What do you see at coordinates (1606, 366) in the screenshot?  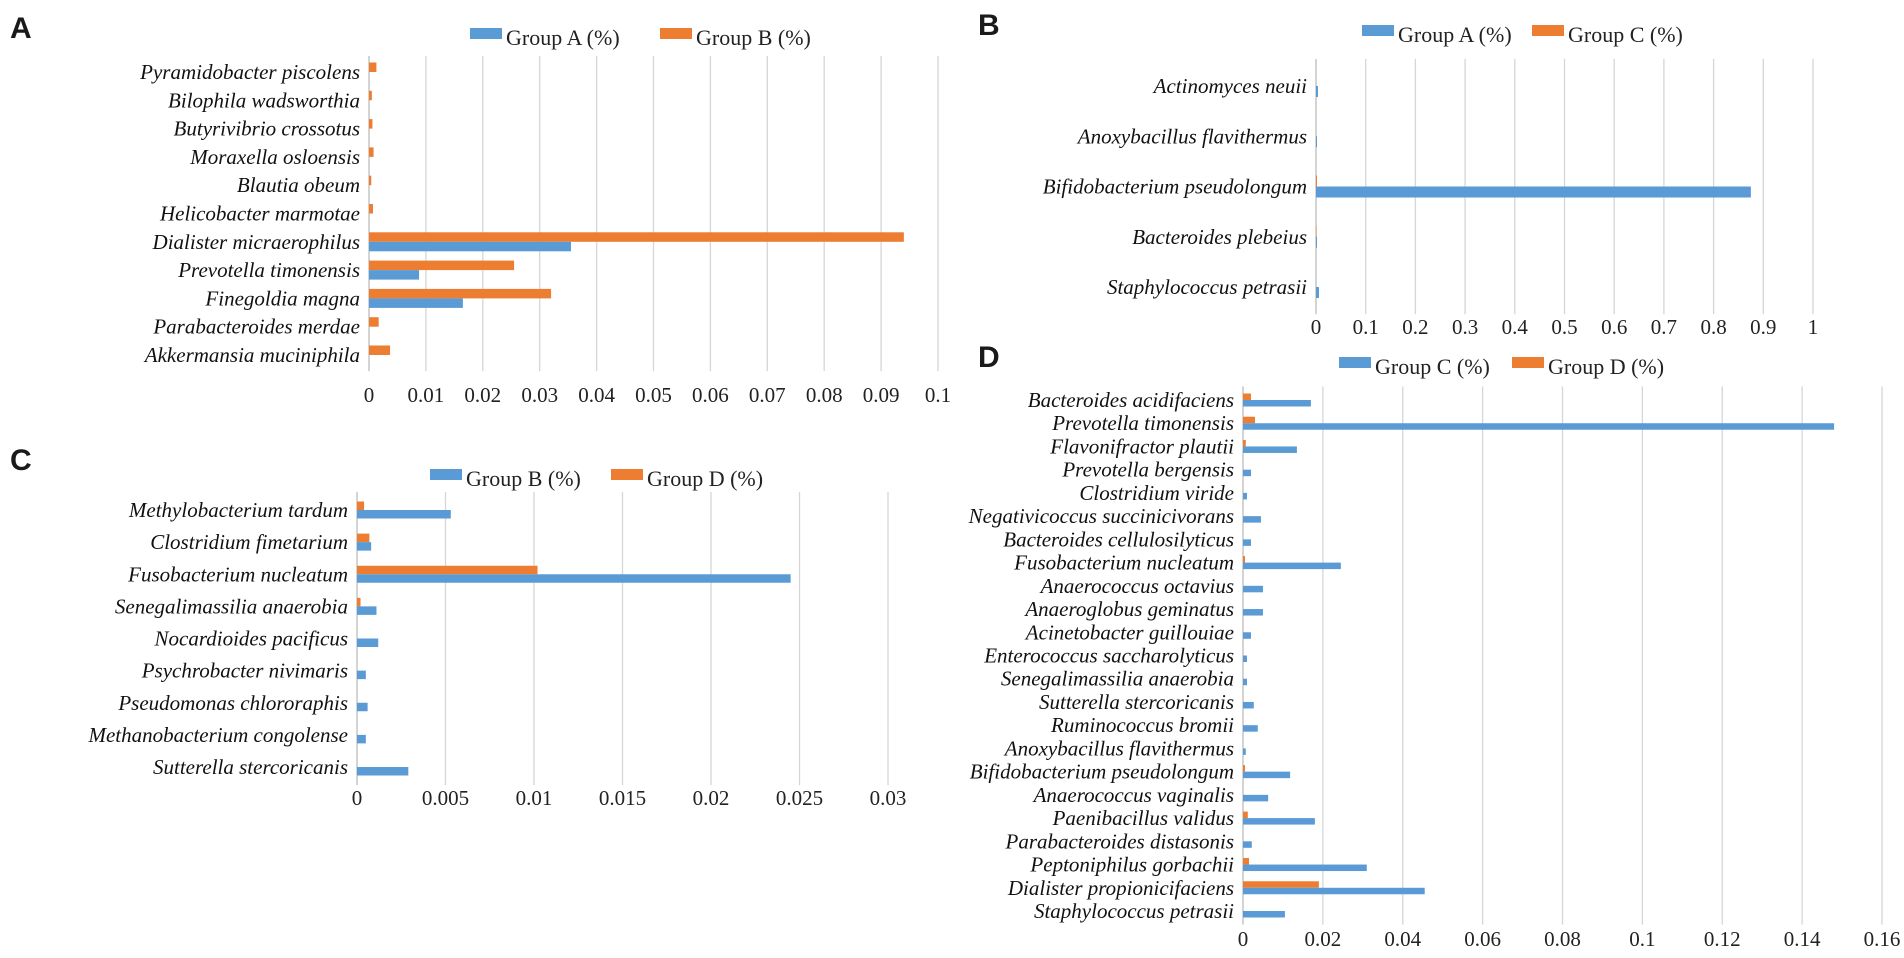 I see `panel-d-legend-label: Group D (%)` at bounding box center [1606, 366].